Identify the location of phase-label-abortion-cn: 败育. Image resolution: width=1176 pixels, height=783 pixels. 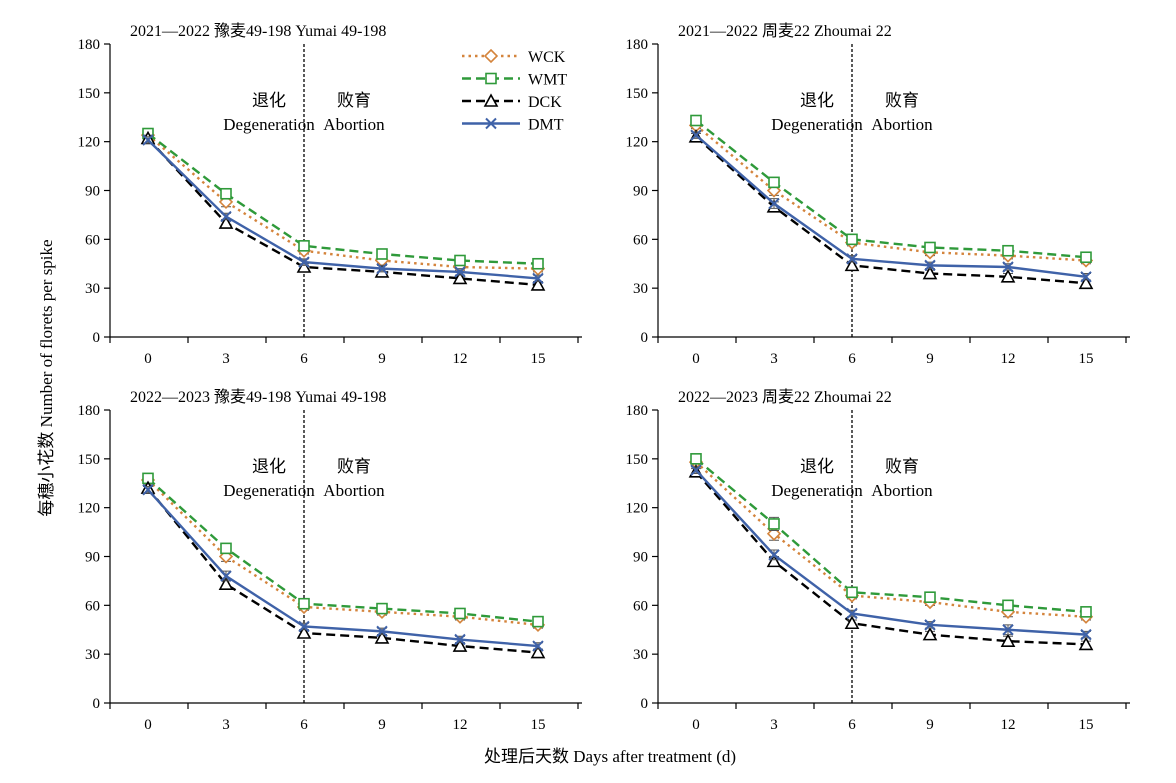
(902, 466).